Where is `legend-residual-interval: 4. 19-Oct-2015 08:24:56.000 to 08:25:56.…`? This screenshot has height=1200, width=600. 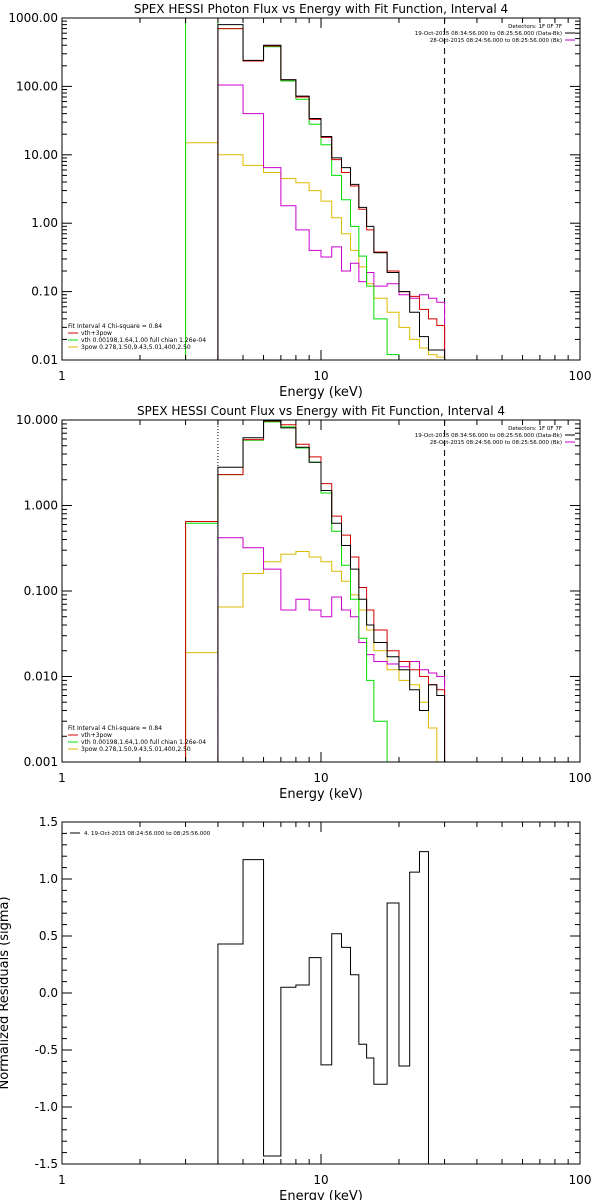
legend-residual-interval: 4. 19-Oct-2015 08:24:56.000 to 08:25:56.… is located at coordinates (147, 834).